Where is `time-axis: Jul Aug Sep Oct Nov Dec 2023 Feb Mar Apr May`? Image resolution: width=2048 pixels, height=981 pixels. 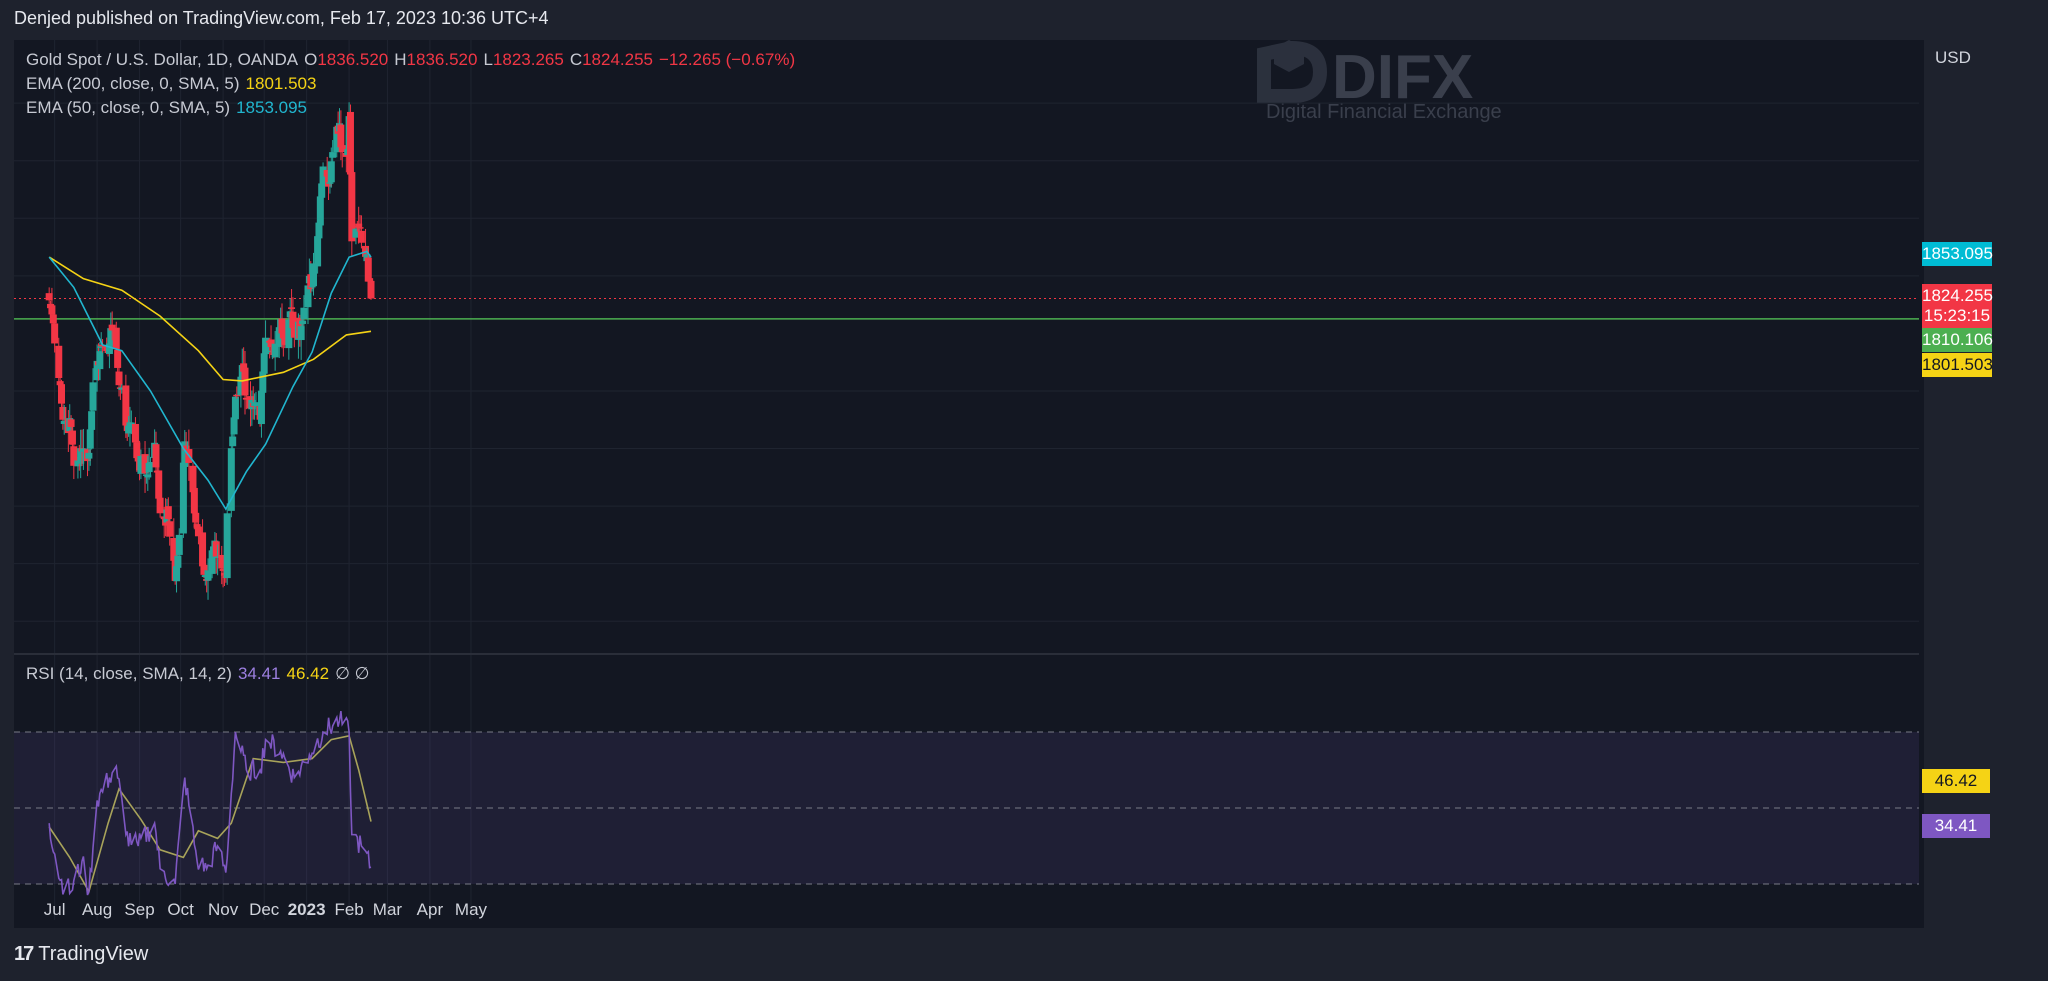 time-axis: Jul Aug Sep Oct Nov Dec 2023 Feb Mar Apr May is located at coordinates (266, 909).